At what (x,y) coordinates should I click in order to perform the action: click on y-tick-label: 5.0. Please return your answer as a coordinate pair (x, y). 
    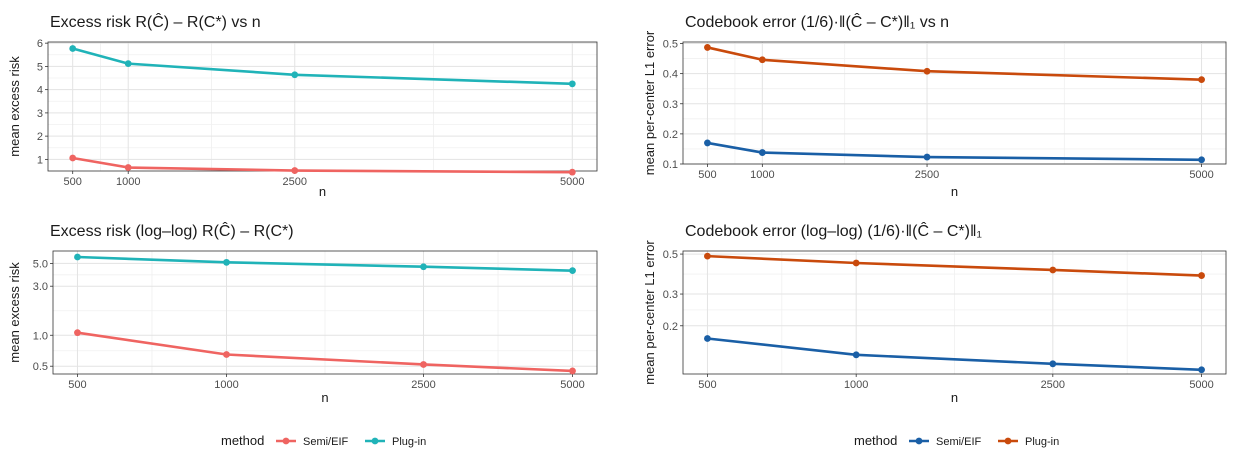
    Looking at the image, I should click on (40, 264).